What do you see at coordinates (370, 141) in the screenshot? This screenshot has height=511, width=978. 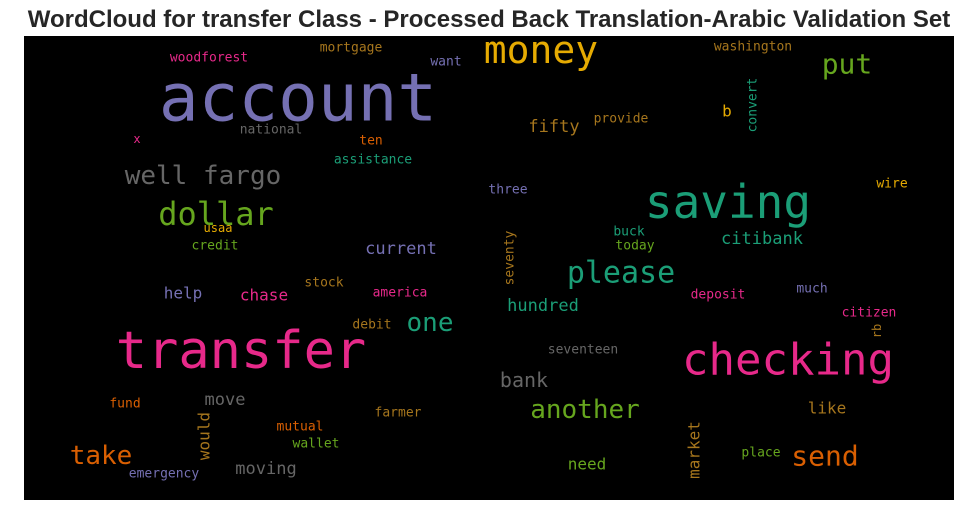 I see `word-ten: ten` at bounding box center [370, 141].